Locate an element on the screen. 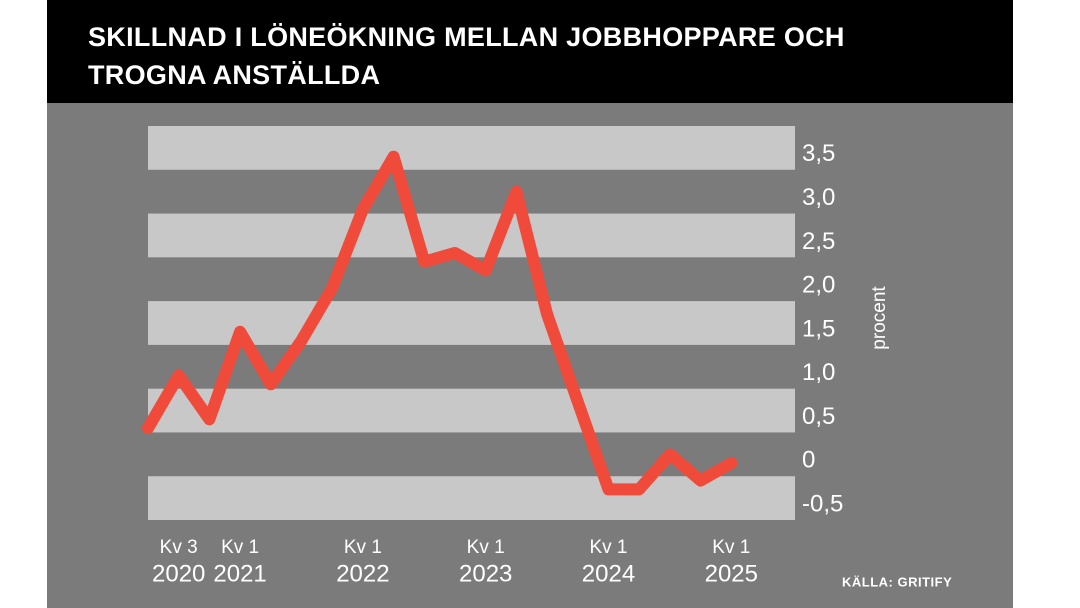 The height and width of the screenshot is (608, 1080). y-tick-label: 3,5 is located at coordinates (818, 153).